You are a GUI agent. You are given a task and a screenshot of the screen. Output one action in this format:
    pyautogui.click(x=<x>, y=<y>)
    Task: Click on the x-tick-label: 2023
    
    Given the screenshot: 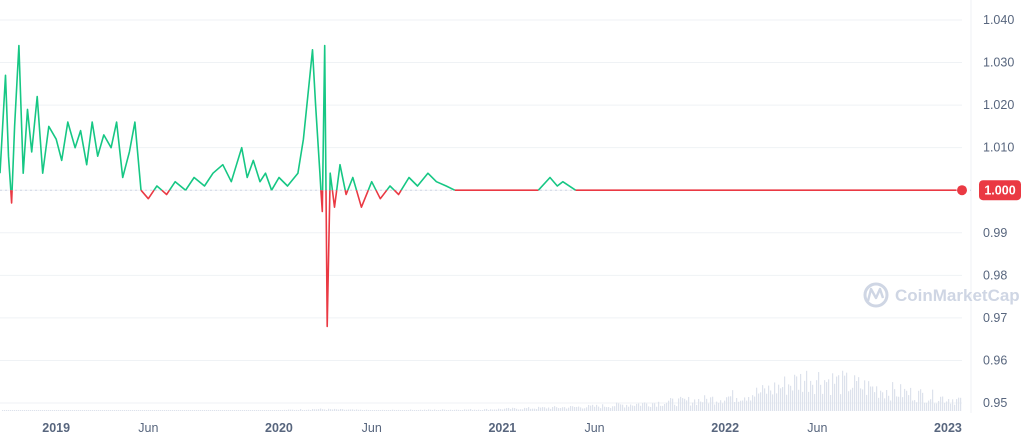 What is the action you would take?
    pyautogui.click(x=948, y=428)
    